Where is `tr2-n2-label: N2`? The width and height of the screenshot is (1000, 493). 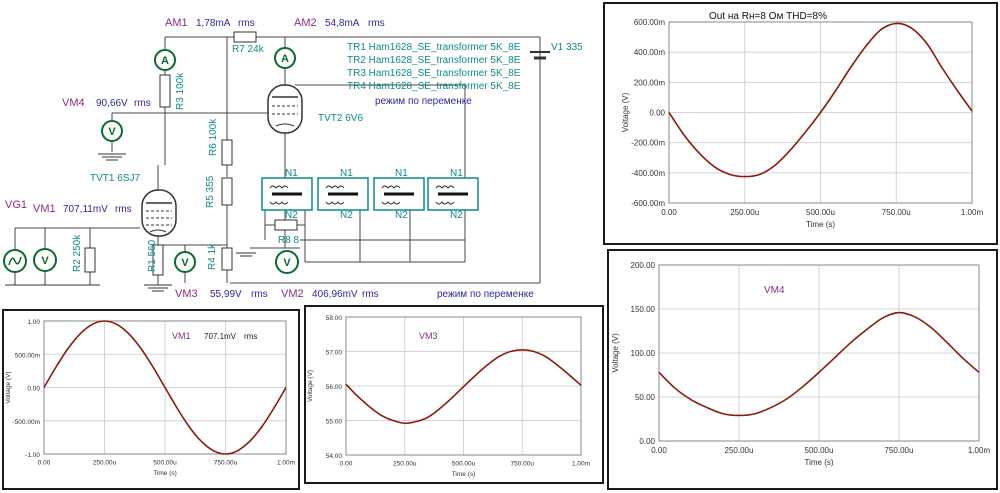
tr2-n2-label: N2 is located at coordinates (346, 215).